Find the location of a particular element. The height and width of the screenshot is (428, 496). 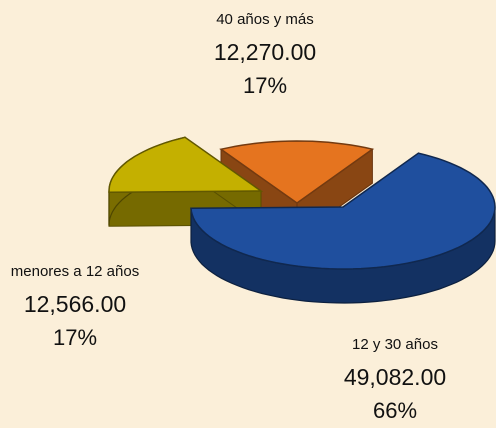

pie-slice is located at coordinates (186, 181).